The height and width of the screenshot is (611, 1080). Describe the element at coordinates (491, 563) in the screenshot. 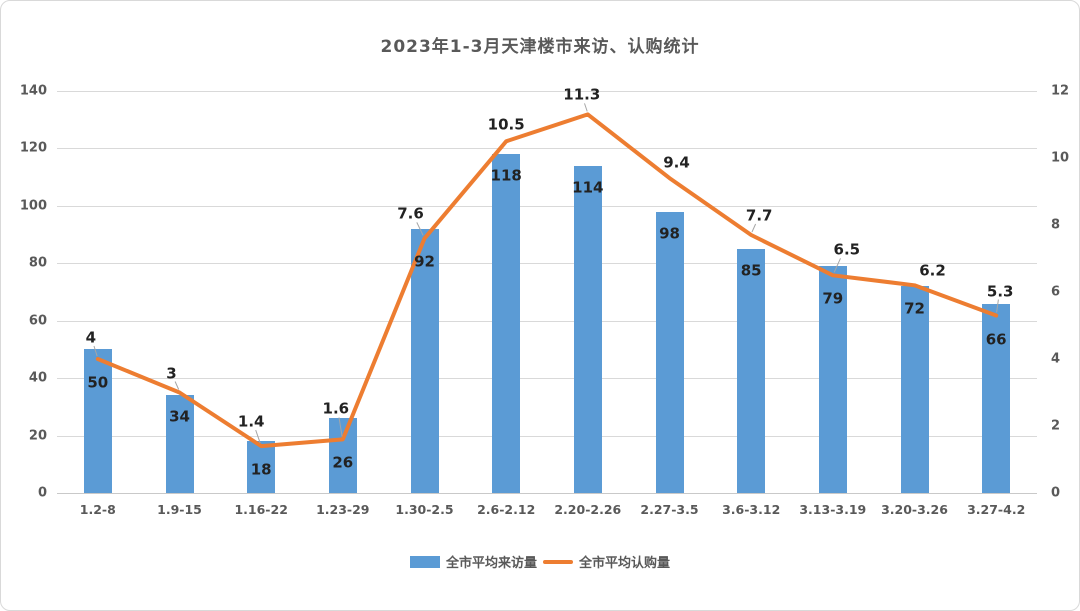

I see `legend-bar-label: 全市平均来访量` at that location.